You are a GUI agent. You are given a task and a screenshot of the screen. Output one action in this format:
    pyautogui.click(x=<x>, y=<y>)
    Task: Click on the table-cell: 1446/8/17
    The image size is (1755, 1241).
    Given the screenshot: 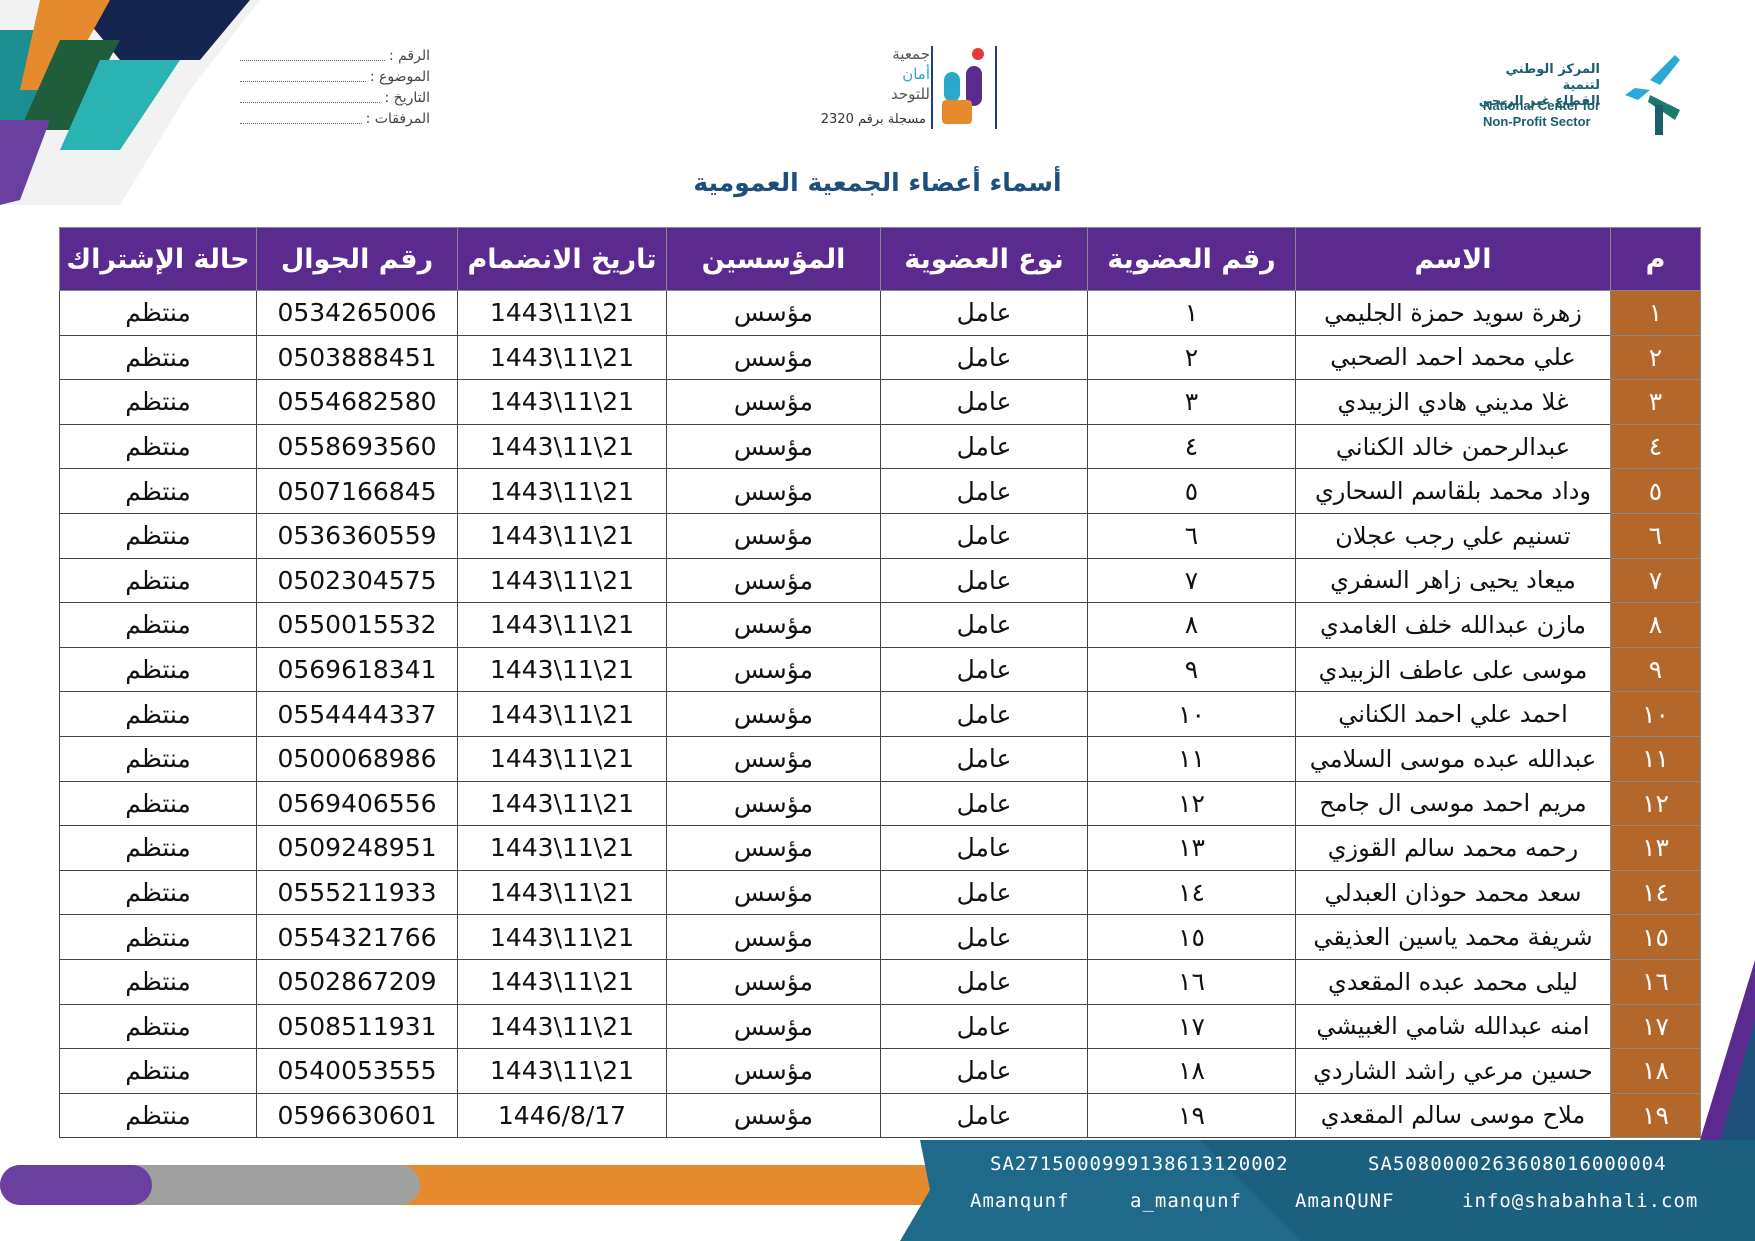 What is the action you would take?
    pyautogui.click(x=562, y=1115)
    